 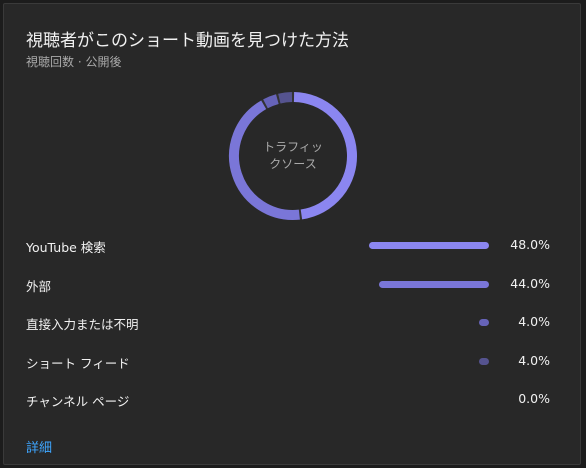 What do you see at coordinates (293, 362) in the screenshot?
I see `source-row-shorts-feed: ショート フィード 4.0%` at bounding box center [293, 362].